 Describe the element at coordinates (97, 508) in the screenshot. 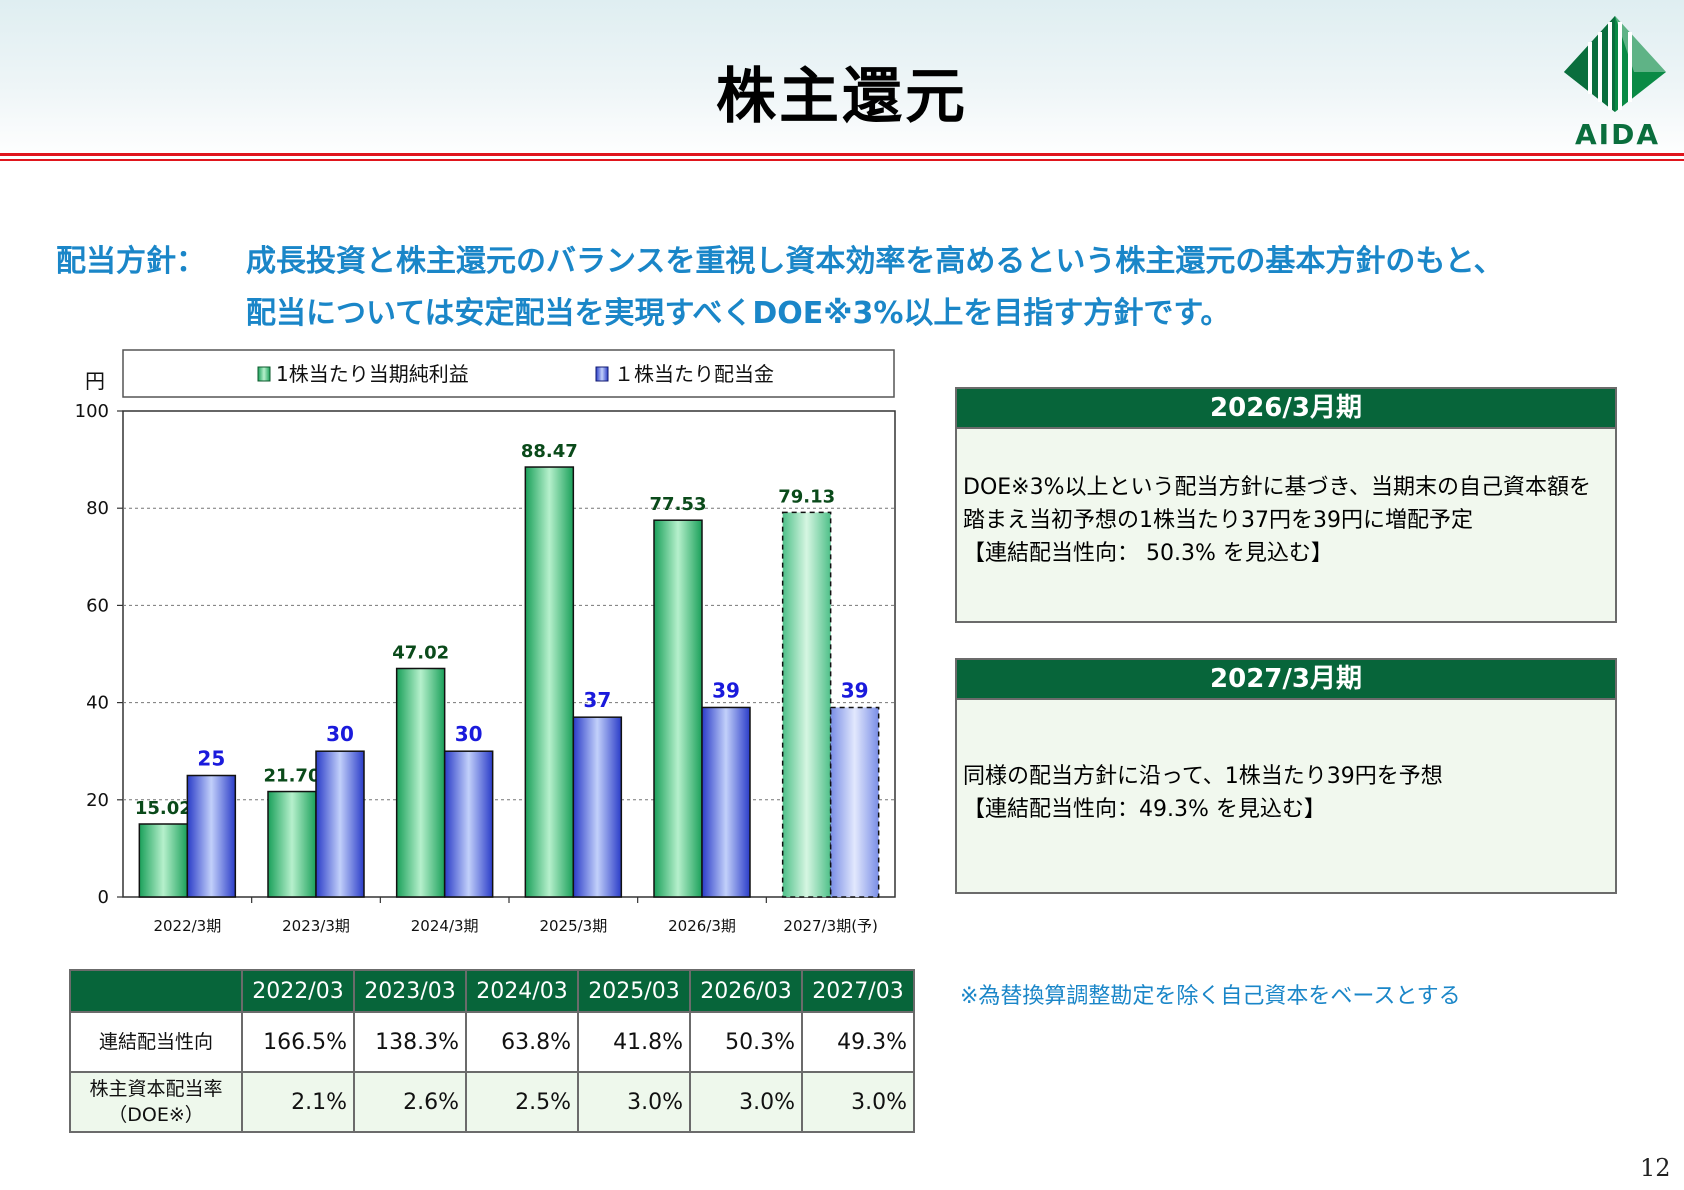

I see `y-tick-label: 80` at that location.